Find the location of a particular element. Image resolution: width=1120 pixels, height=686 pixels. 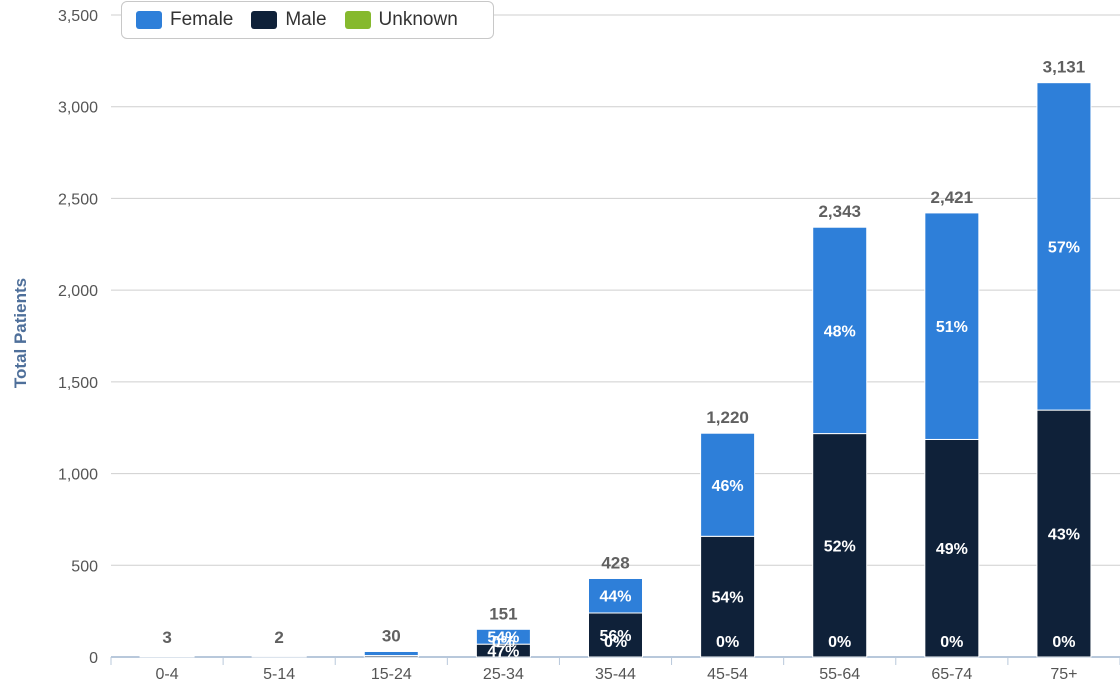

bar-data-label: 56% is located at coordinates (615, 636).